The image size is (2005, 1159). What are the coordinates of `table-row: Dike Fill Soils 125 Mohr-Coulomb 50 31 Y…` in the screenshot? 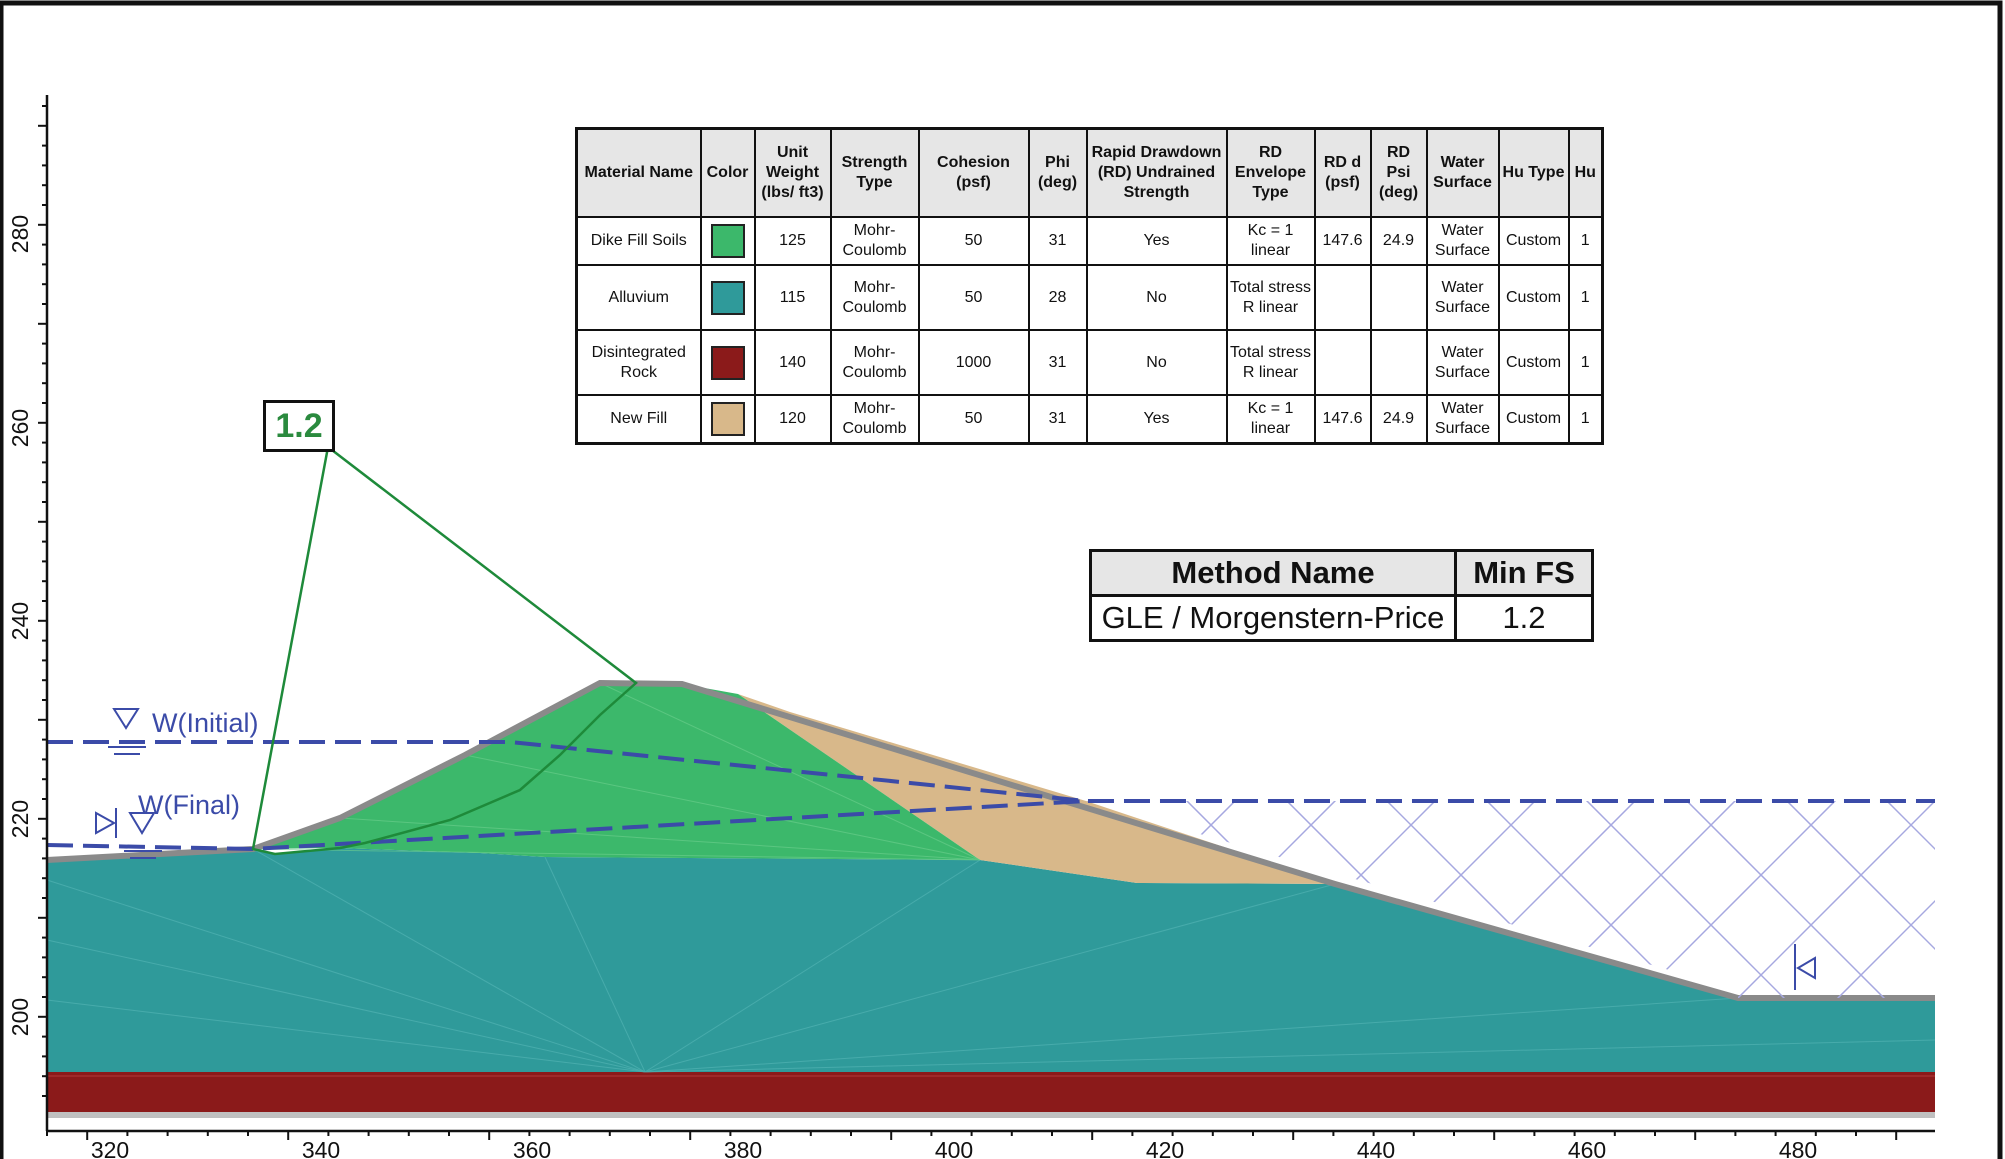 It's located at (1089, 241).